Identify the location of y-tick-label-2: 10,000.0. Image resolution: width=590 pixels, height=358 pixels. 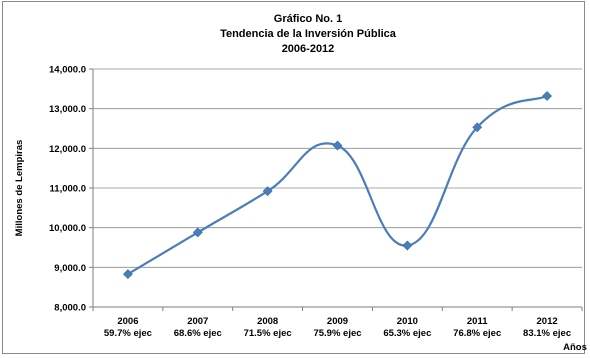
(67, 228).